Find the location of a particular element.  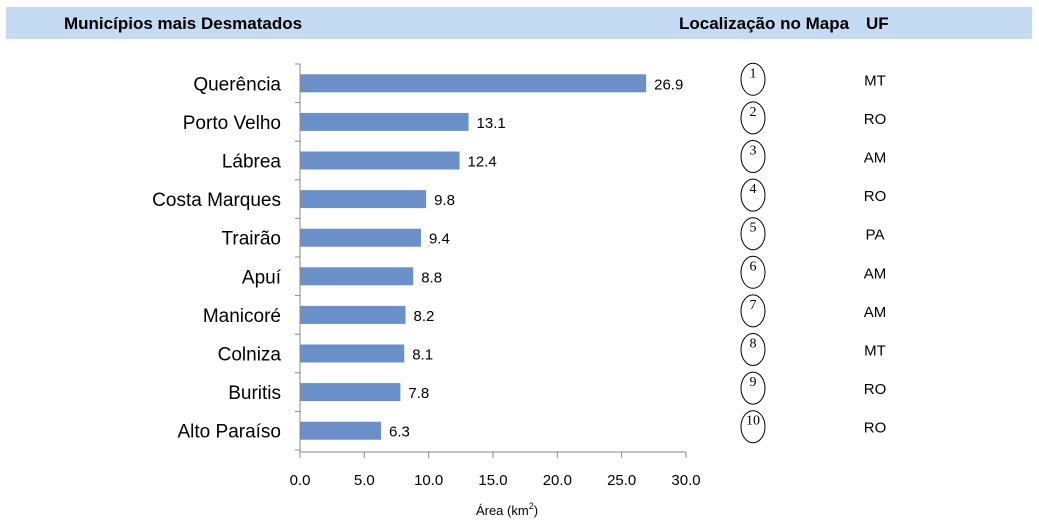

category-label: Lábrea is located at coordinates (252, 162).